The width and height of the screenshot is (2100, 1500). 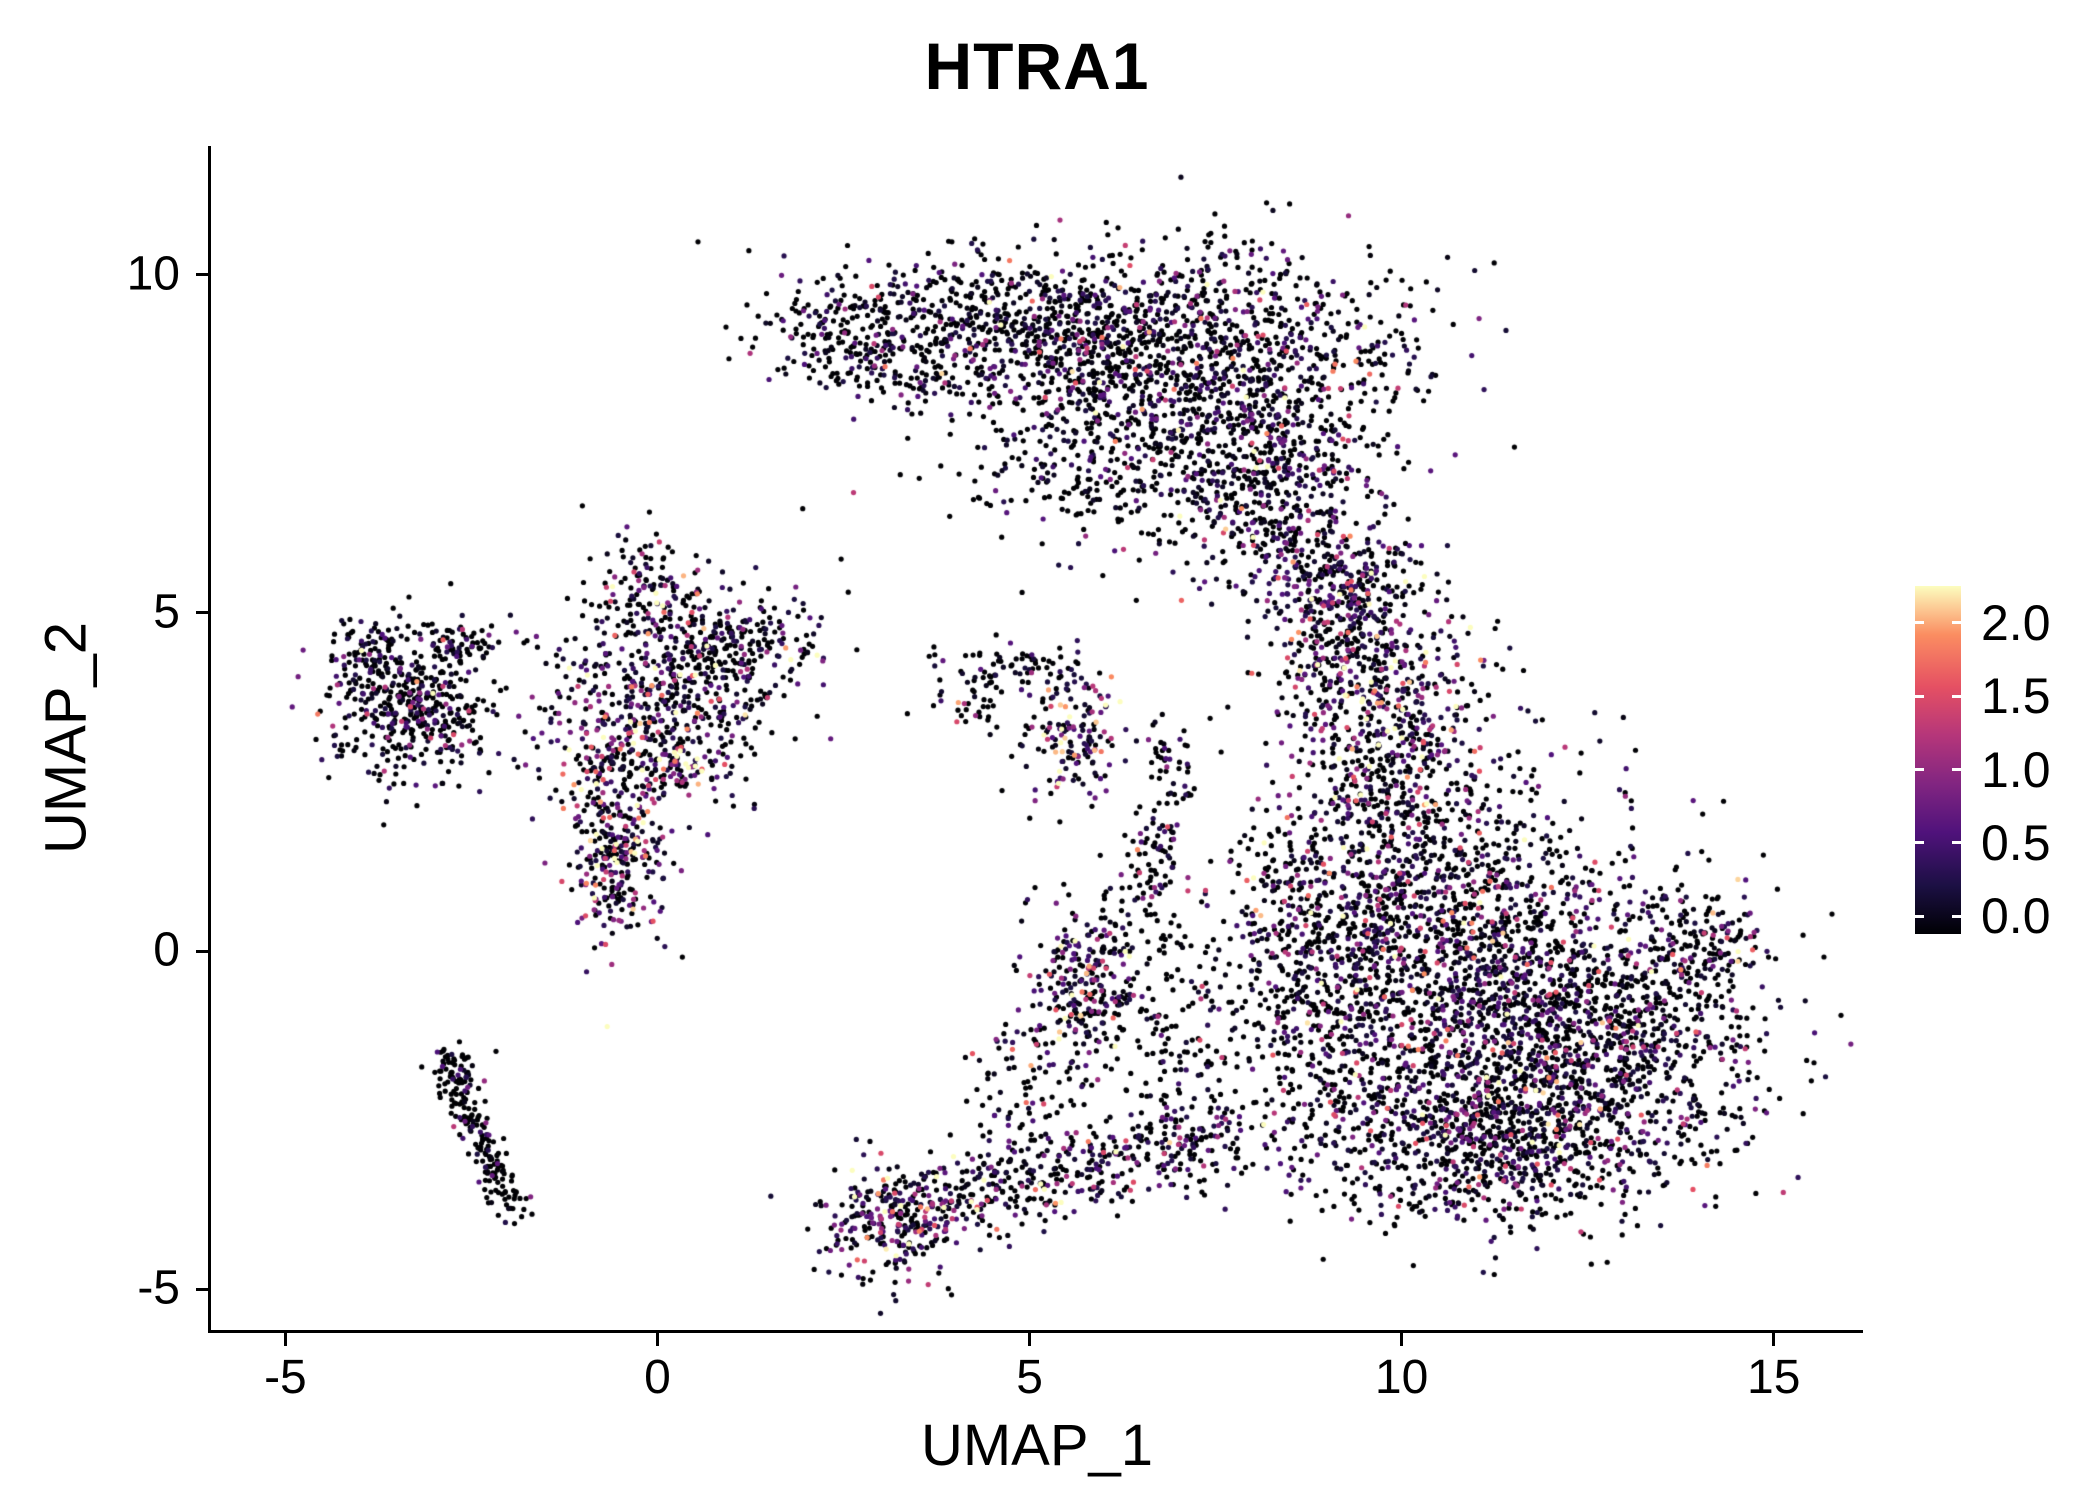 What do you see at coordinates (285, 1377) in the screenshot?
I see `x-tick-label: -5` at bounding box center [285, 1377].